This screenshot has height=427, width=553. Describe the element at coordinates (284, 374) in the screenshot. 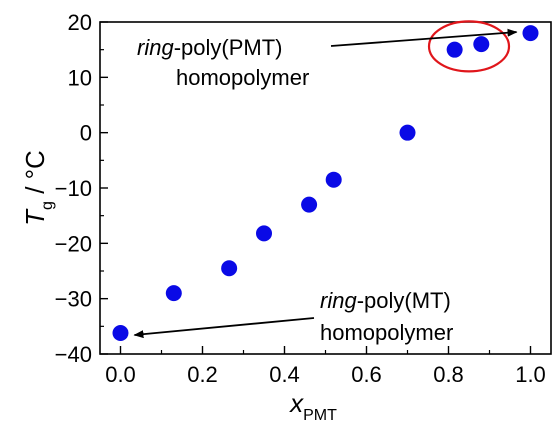

I see `x-tick-label: 0.4` at that location.